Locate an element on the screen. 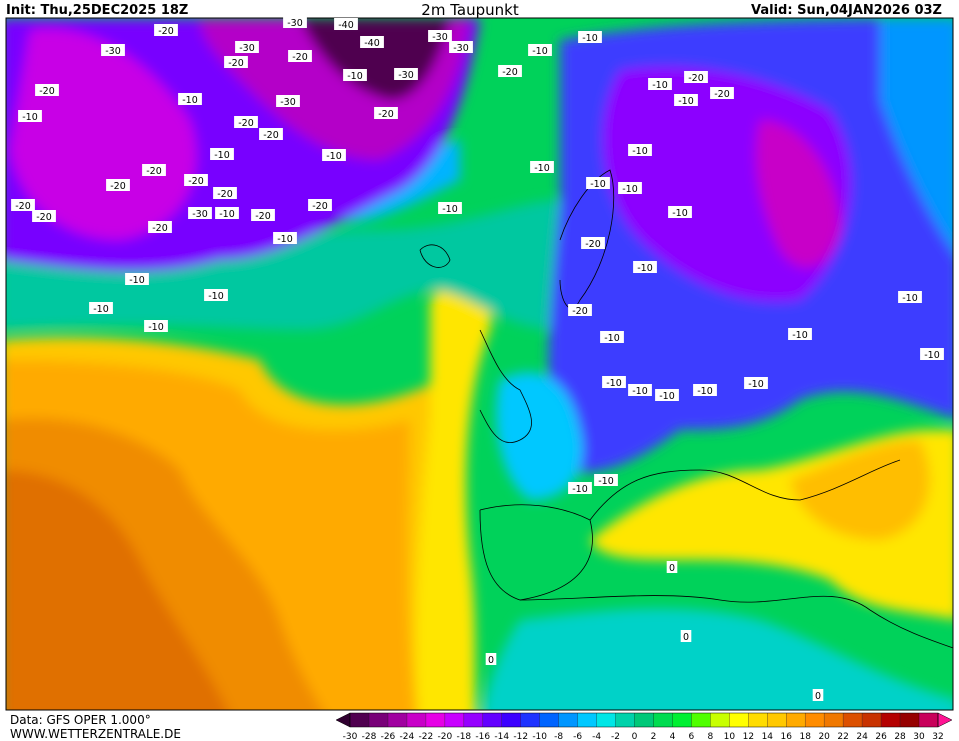  colorbar-label: 32 is located at coordinates (937, 736).